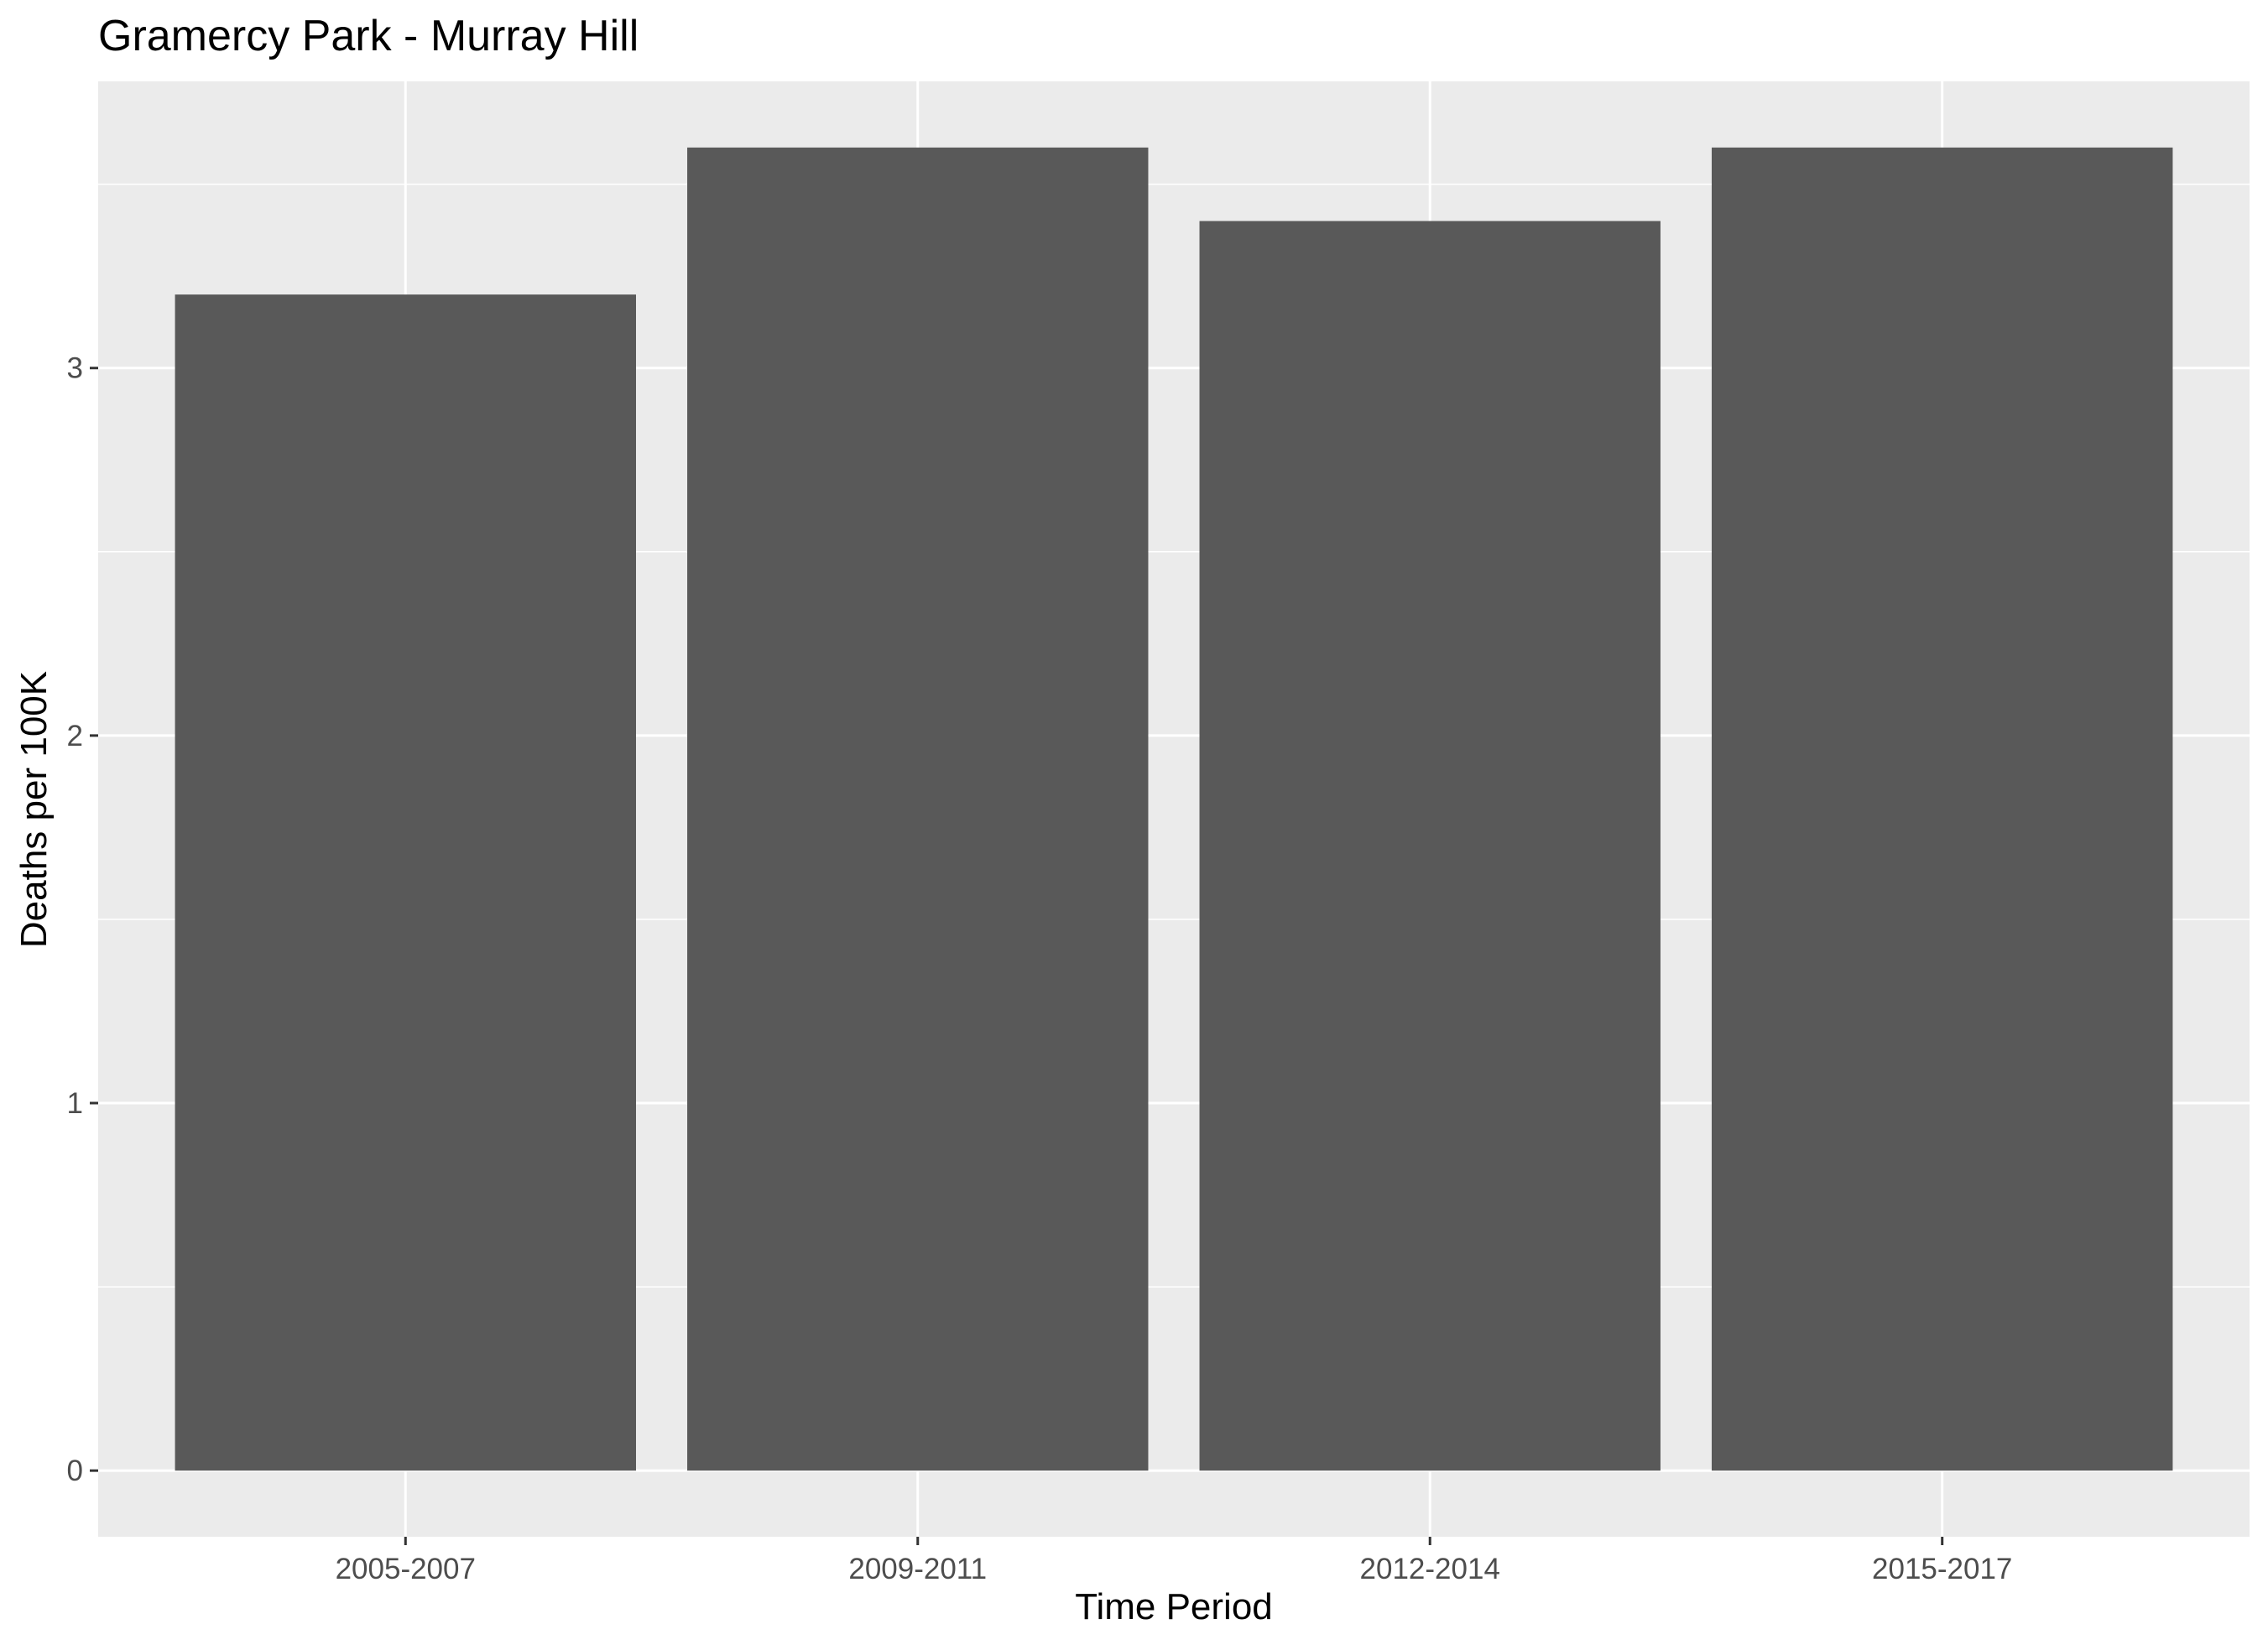 This screenshot has height=1650, width=2268. What do you see at coordinates (1174, 1561) in the screenshot?
I see `x-axis: 2005-2007 2009-2011 2012-2014 2015-2017` at bounding box center [1174, 1561].